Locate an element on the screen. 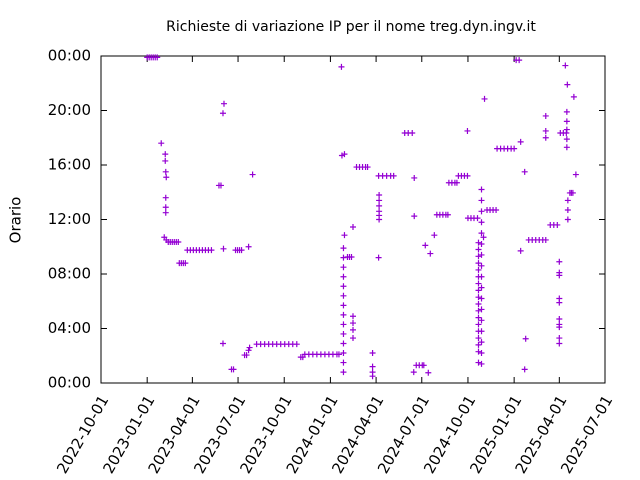 Image resolution: width=640 pixels, height=480 pixels. y-tick-label: 04:00 is located at coordinates (69, 328).